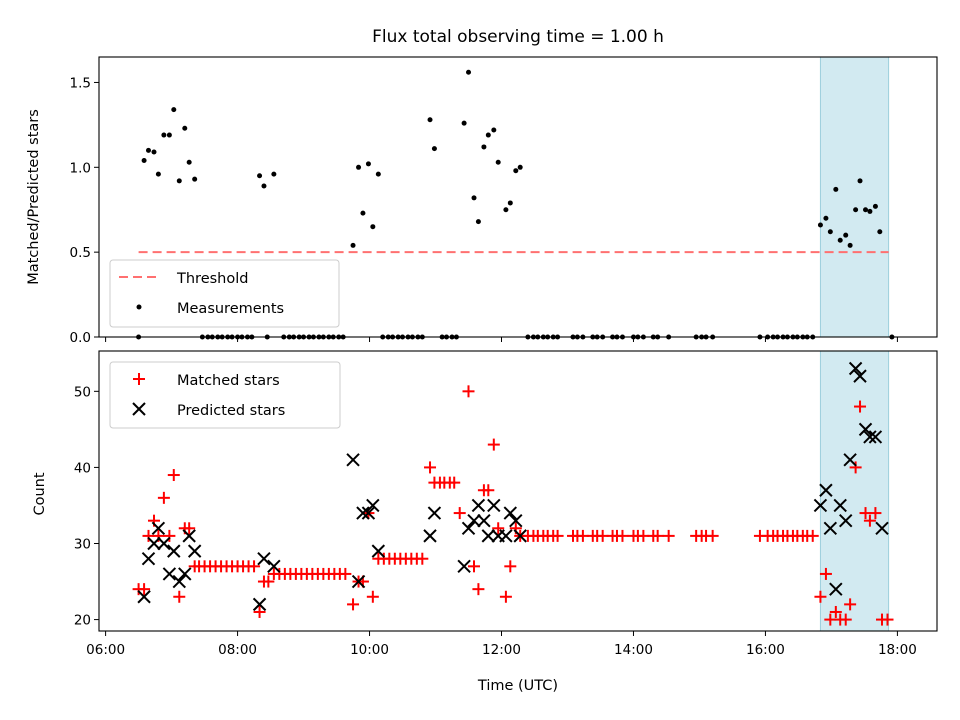  I want to click on top-x-ticks, so click(501, 339).